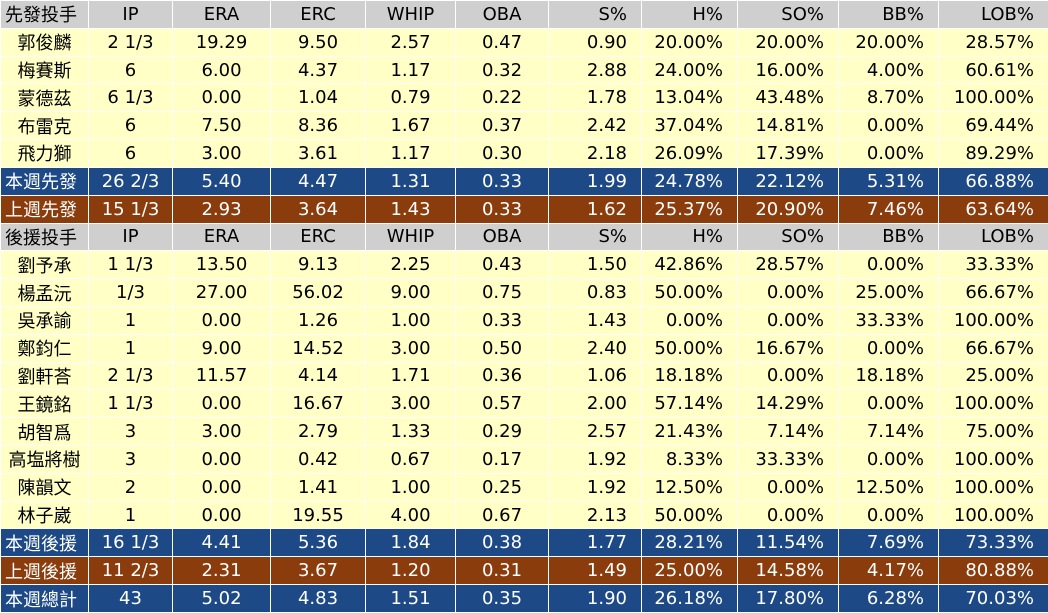 This screenshot has width=1048, height=613. Describe the element at coordinates (221, 292) in the screenshot. I see `cell: 27.00` at that location.